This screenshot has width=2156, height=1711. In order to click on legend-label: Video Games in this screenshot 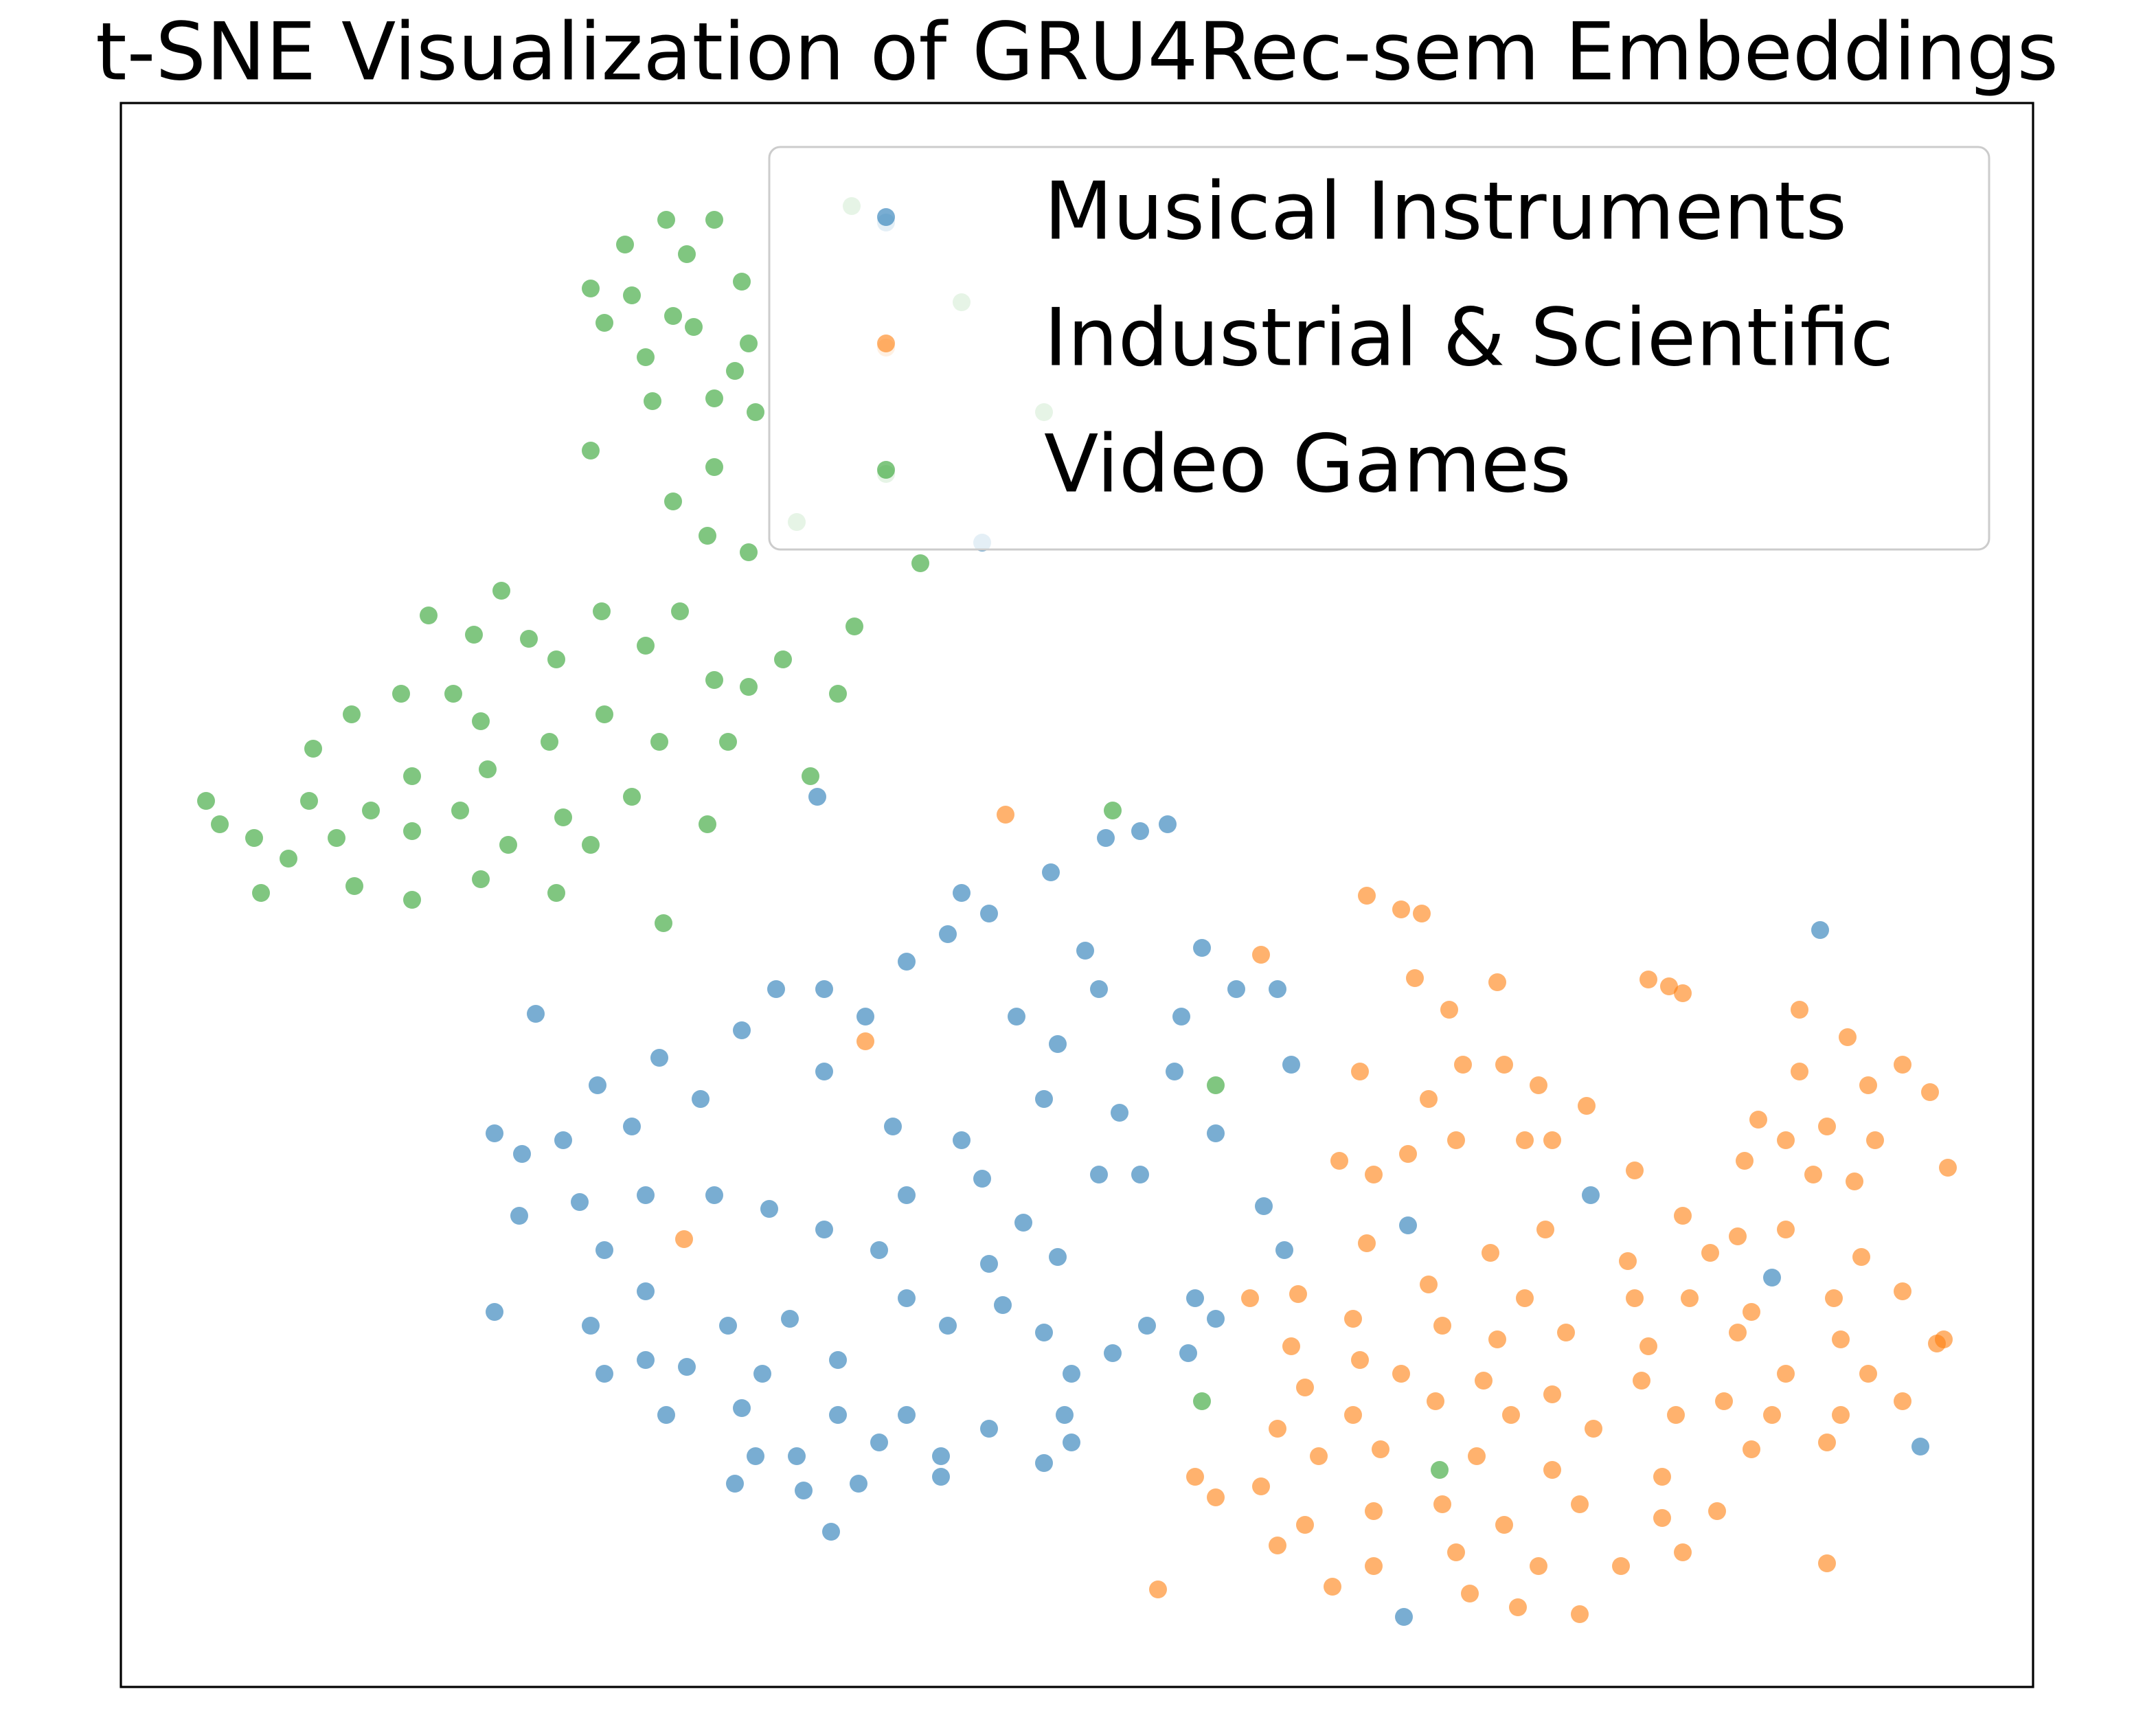, I will do `click(1307, 465)`.